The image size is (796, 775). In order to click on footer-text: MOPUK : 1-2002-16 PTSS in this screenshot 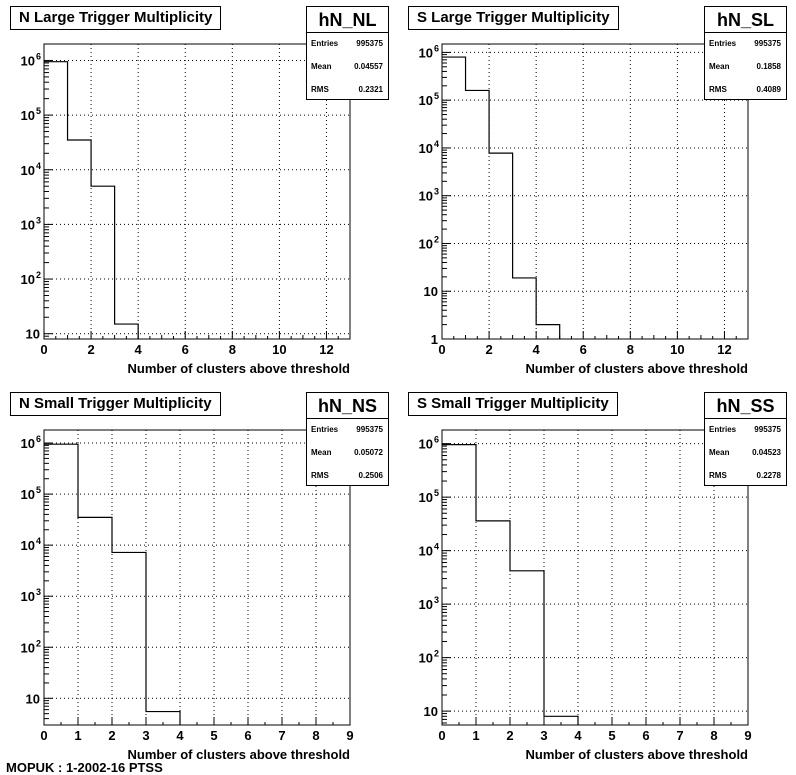, I will do `click(84, 767)`.